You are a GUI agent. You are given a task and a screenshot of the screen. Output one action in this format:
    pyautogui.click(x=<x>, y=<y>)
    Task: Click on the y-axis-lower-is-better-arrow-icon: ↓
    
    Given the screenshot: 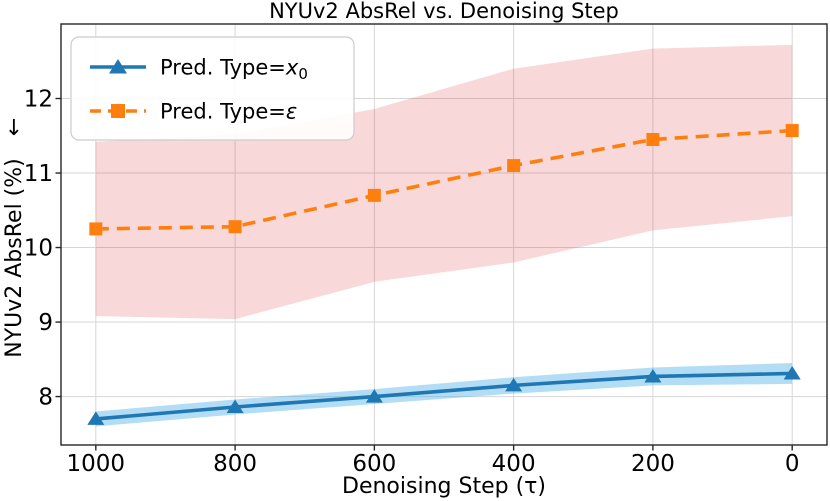 What is the action you would take?
    pyautogui.click(x=14, y=128)
    